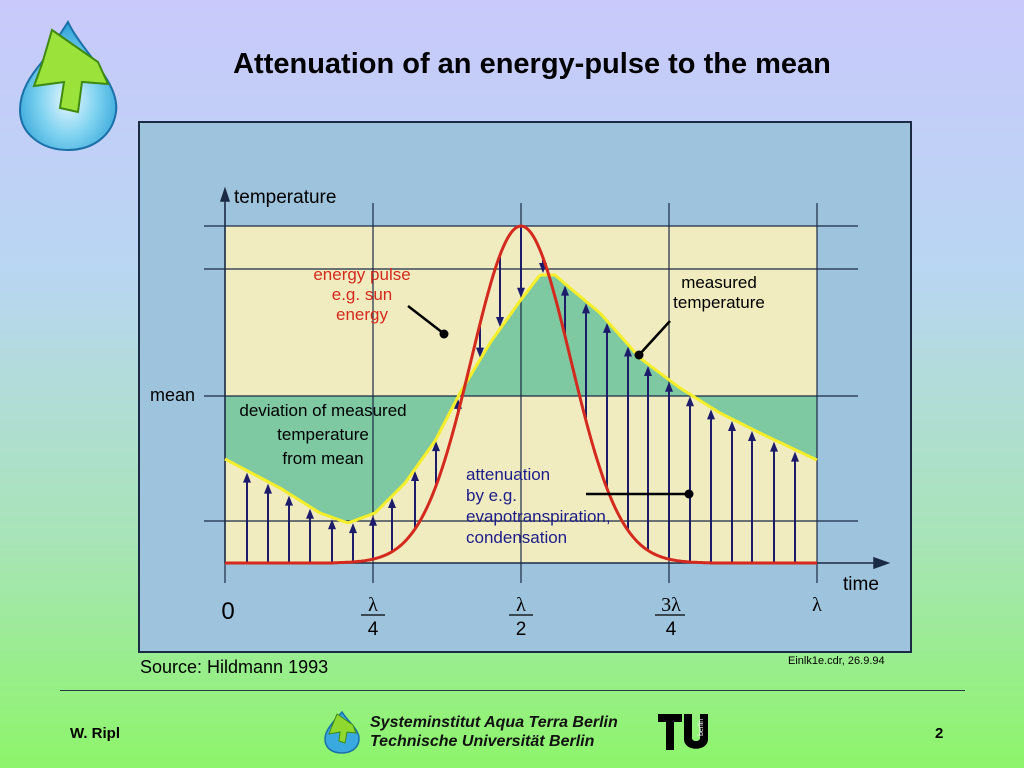  What do you see at coordinates (521, 629) in the screenshot?
I see `tick-lambda-half-den: 2` at bounding box center [521, 629].